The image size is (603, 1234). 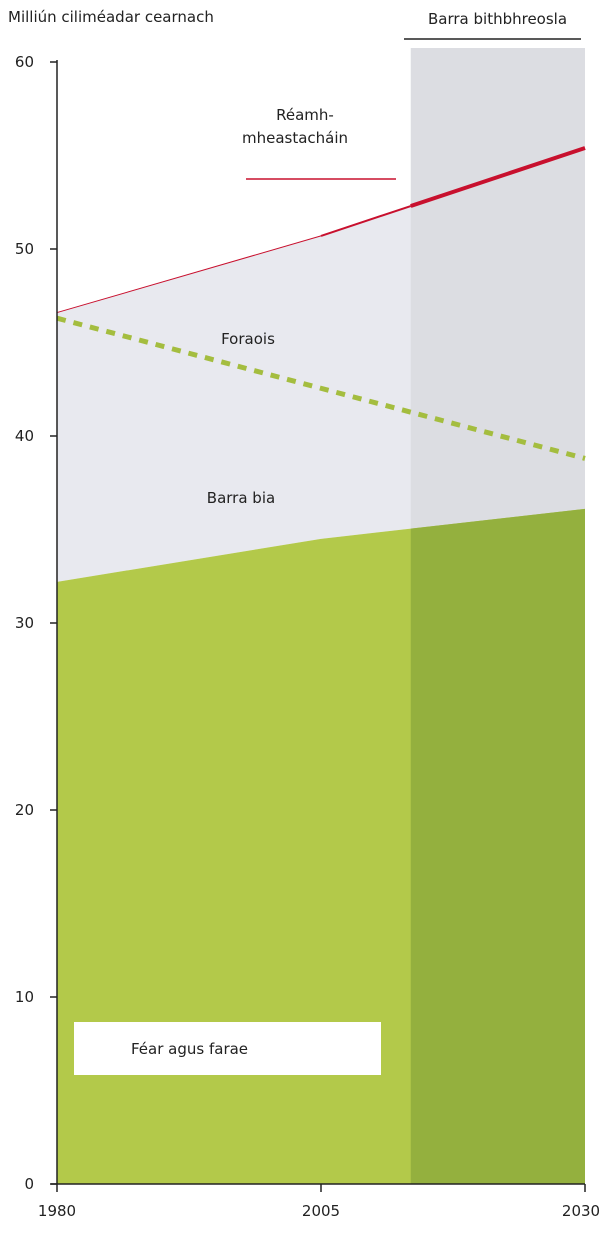 I want to click on y-tick-label: 0, so click(x=29, y=1184).